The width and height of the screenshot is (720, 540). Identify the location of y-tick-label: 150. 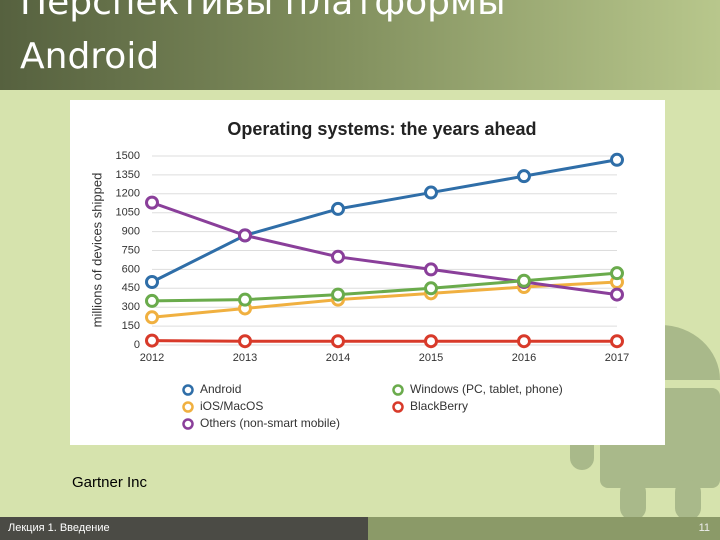
(131, 326).